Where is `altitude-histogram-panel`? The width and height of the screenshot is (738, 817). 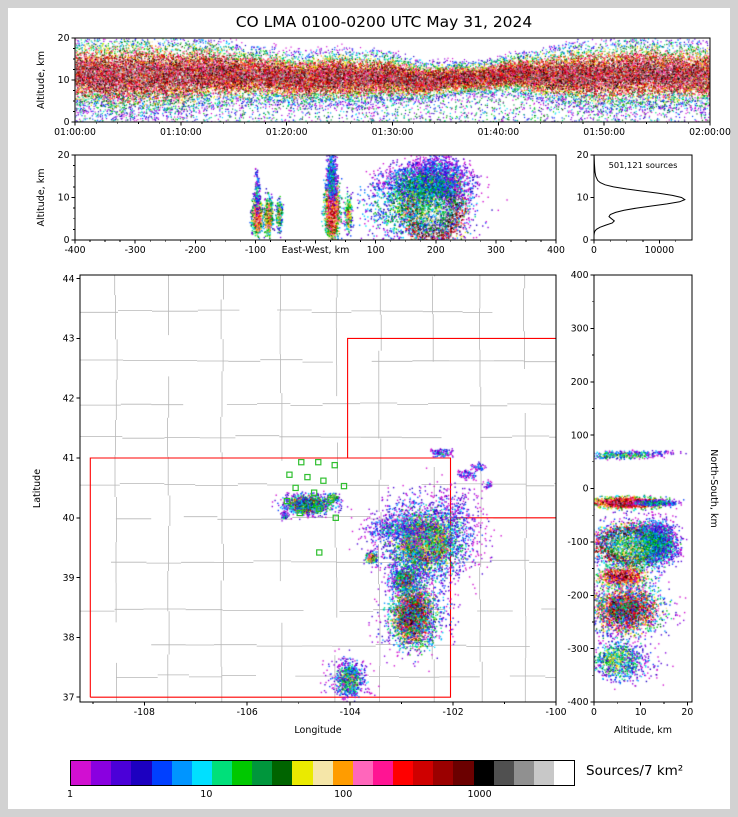
altitude-histogram-panel is located at coordinates (643, 197).